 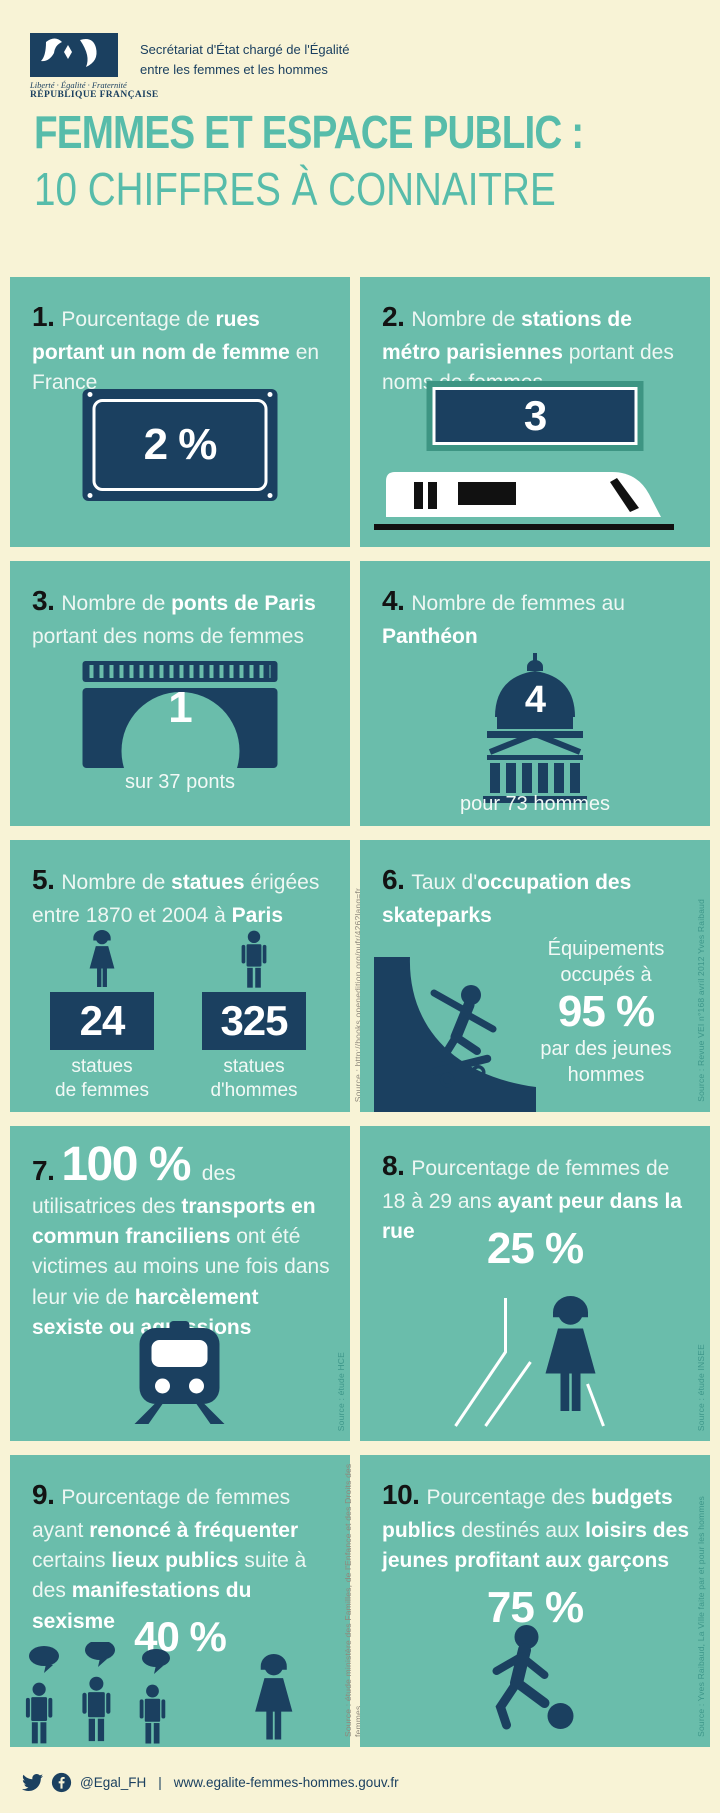 What do you see at coordinates (245, 49) in the screenshot?
I see `ministry-line1: Secrétariat d'État chargé de l'Égalité` at bounding box center [245, 49].